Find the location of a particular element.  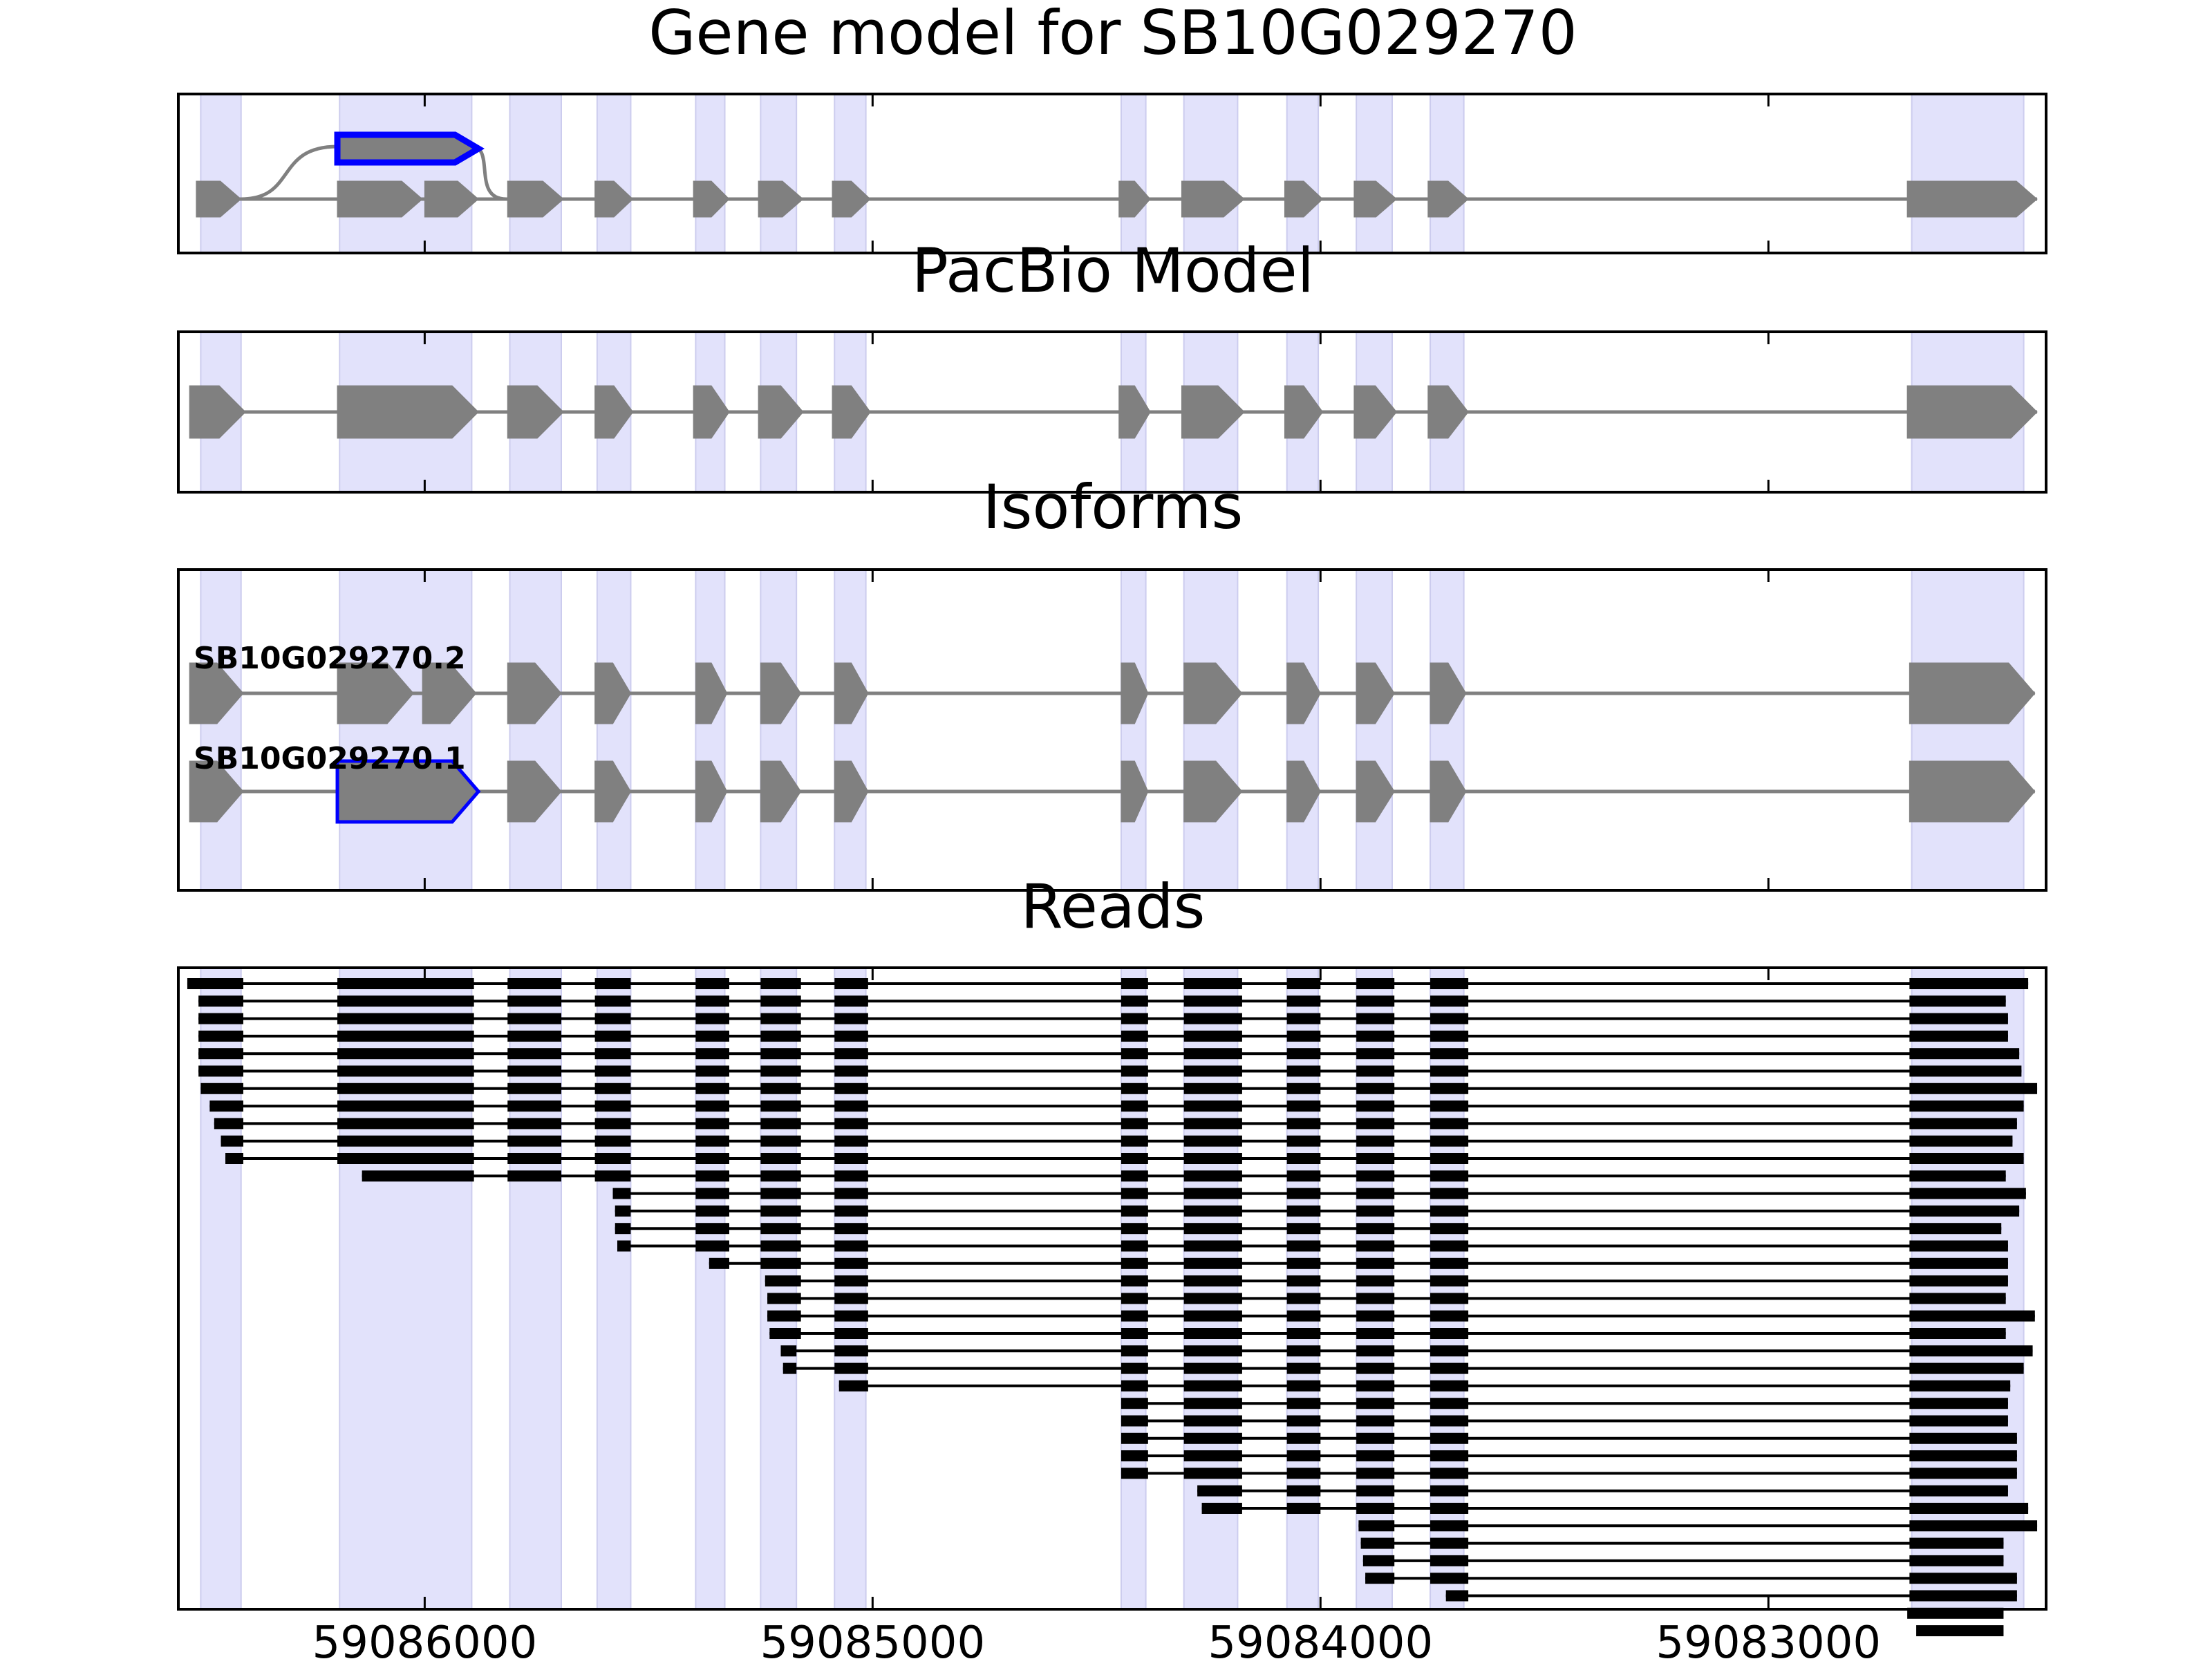

panel-title-gene-model: Gene model for SB10G029270 is located at coordinates (1112, 34).